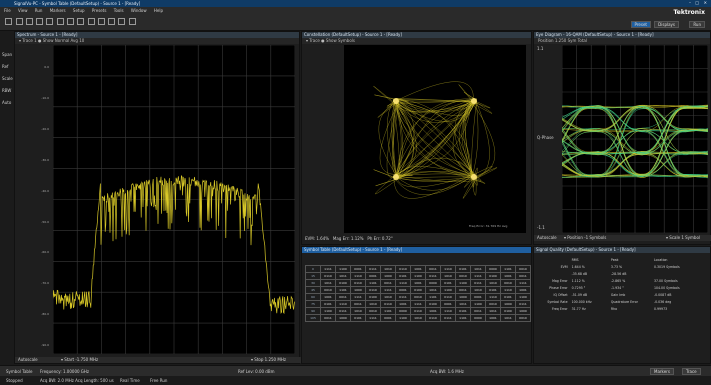 The image size is (711, 385). I want to click on autoscale-button: Autoscale, so click(28, 359).